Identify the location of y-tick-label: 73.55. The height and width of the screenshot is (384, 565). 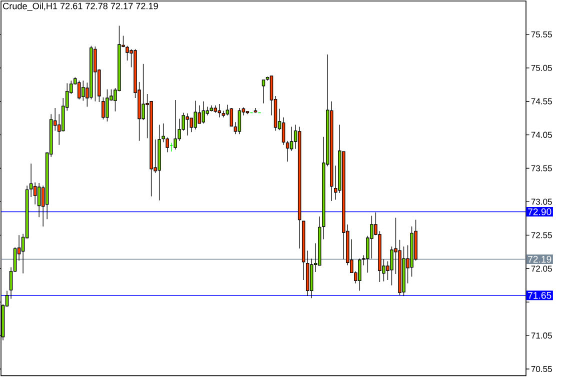
(541, 168).